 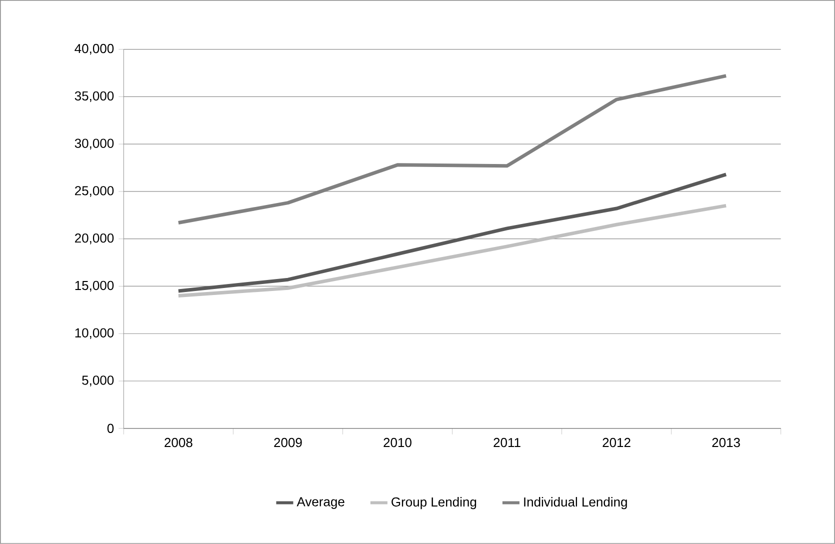 What do you see at coordinates (434, 503) in the screenshot?
I see `legend-label: Group Lending` at bounding box center [434, 503].